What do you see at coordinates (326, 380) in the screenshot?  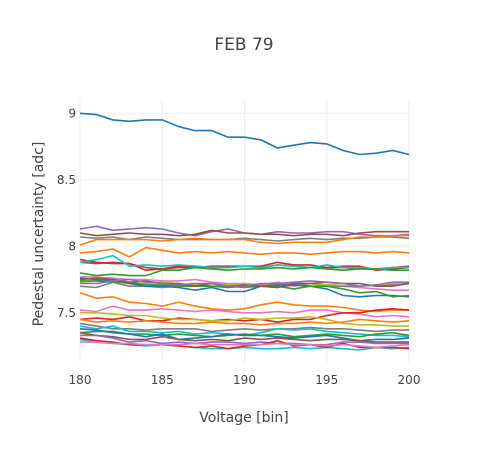 I see `x-tick-label: 195` at bounding box center [326, 380].